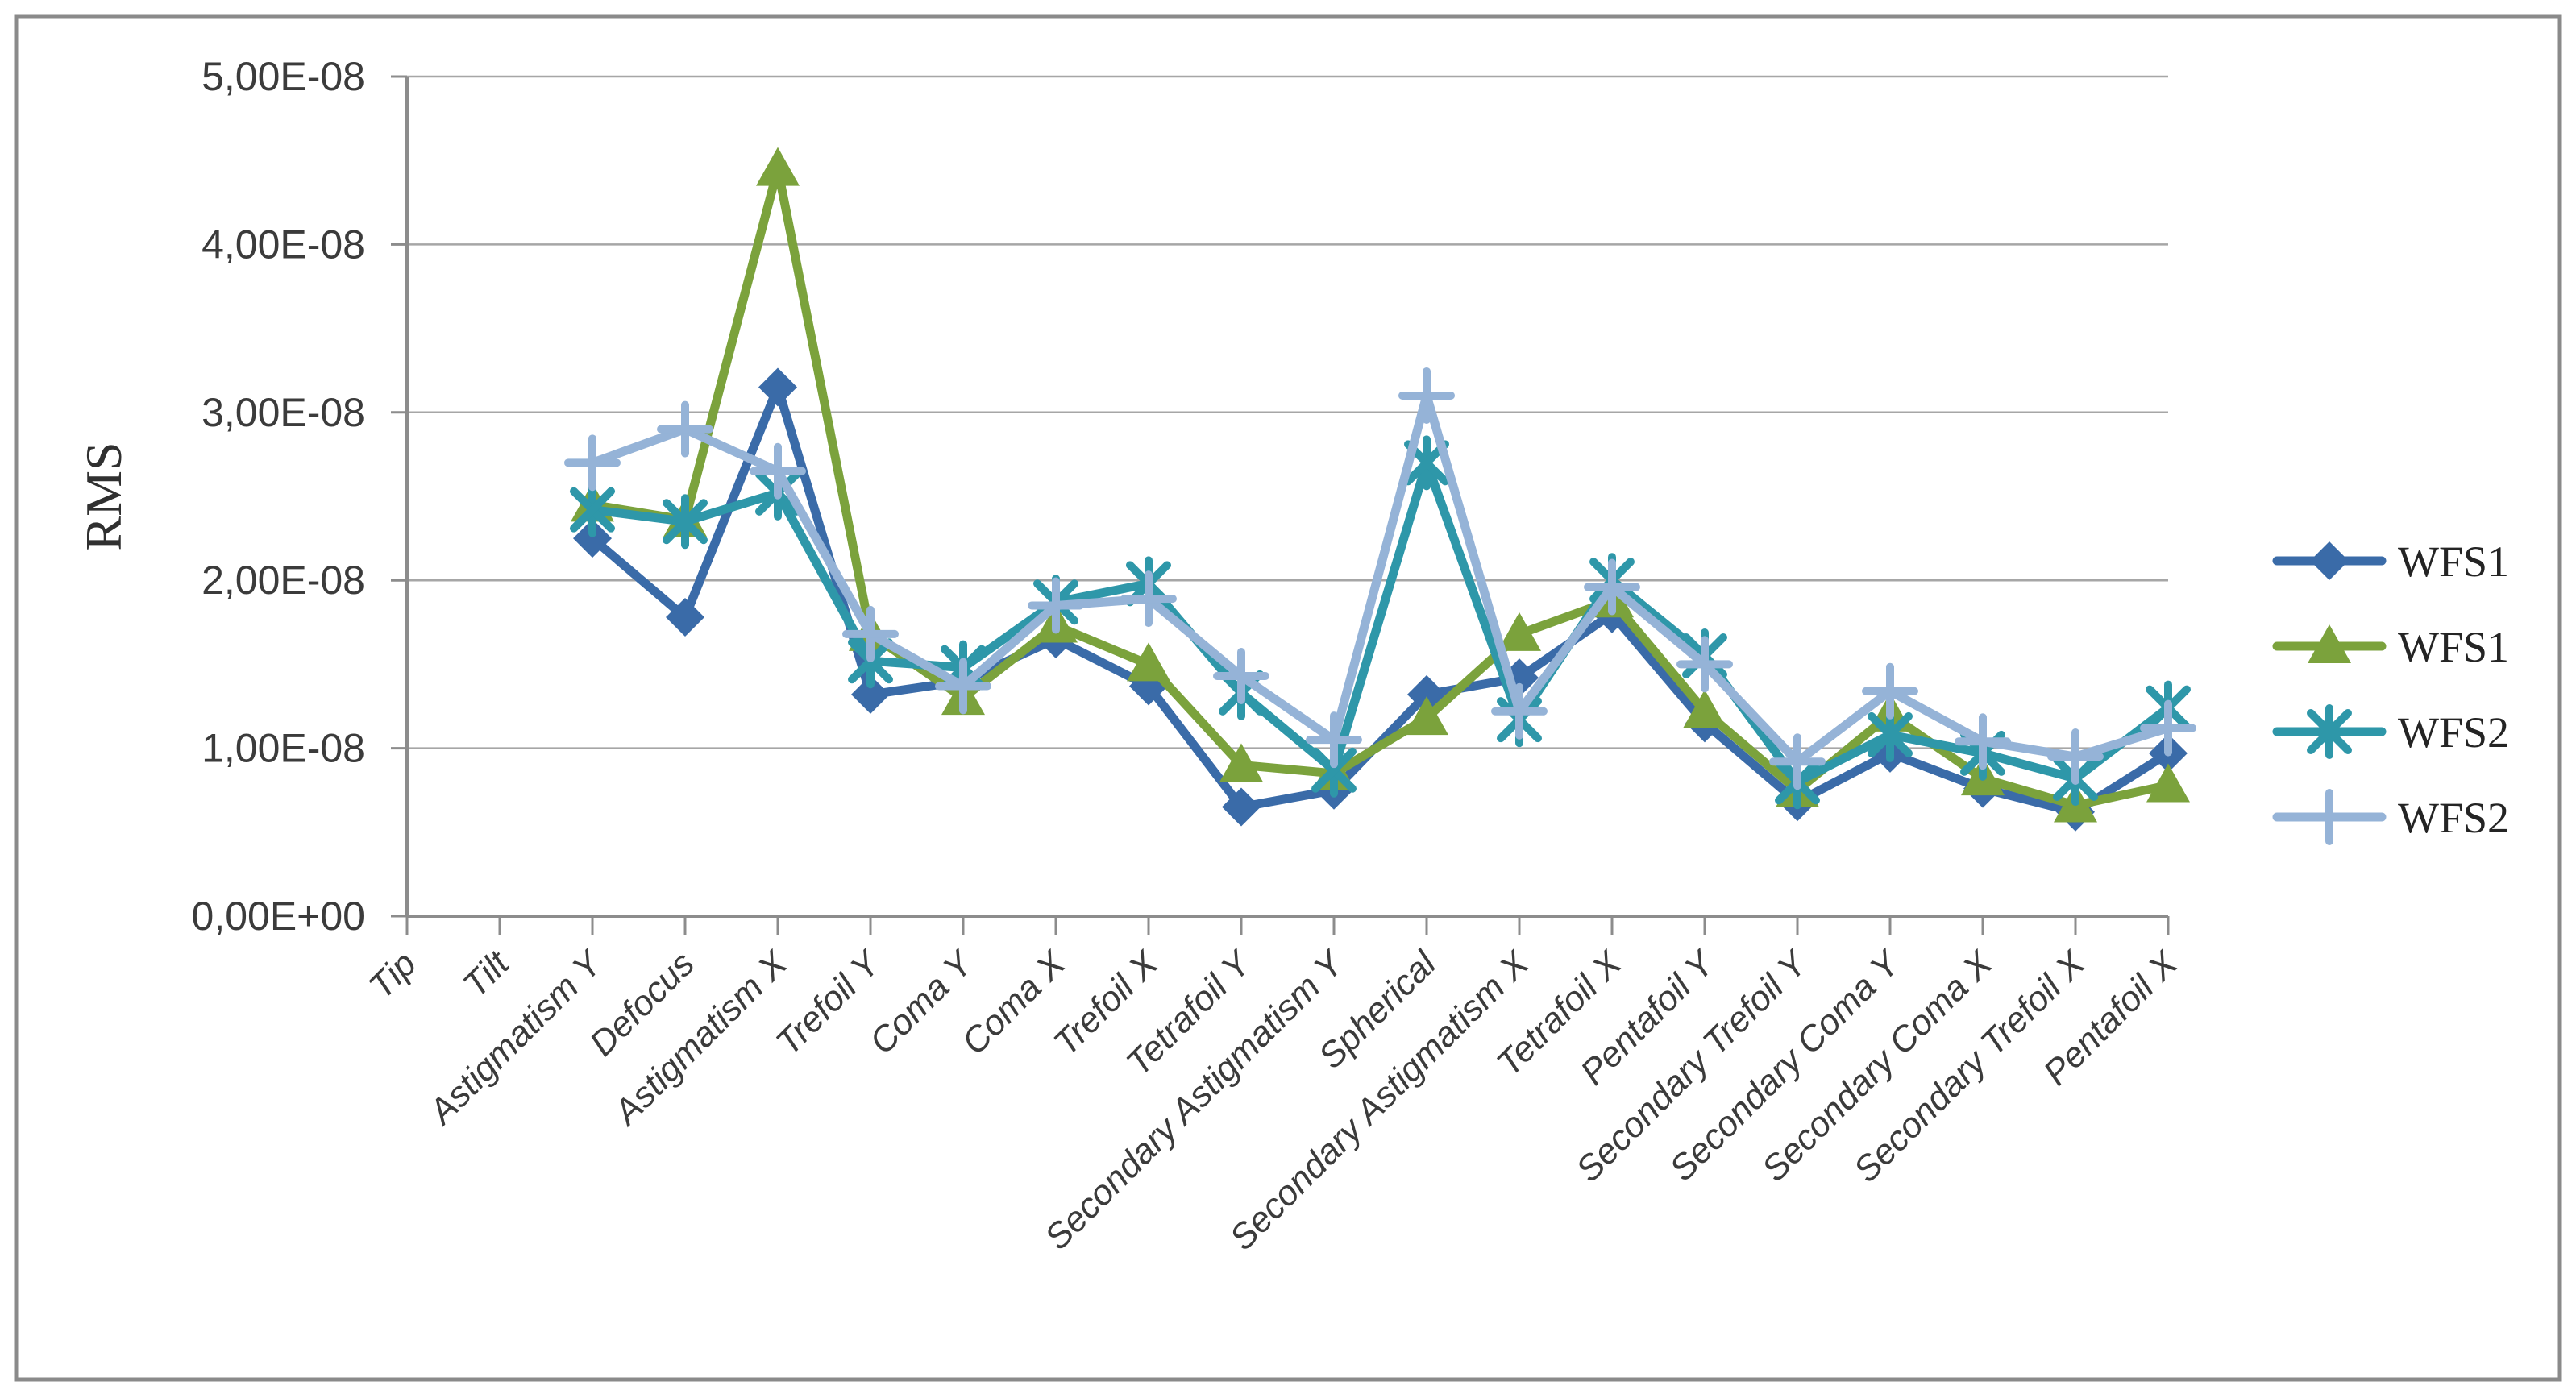 This screenshot has width=2576, height=1398. What do you see at coordinates (2390, 691) in the screenshot?
I see `legend: WFS1 WFS1 WFS2 WFS2` at bounding box center [2390, 691].